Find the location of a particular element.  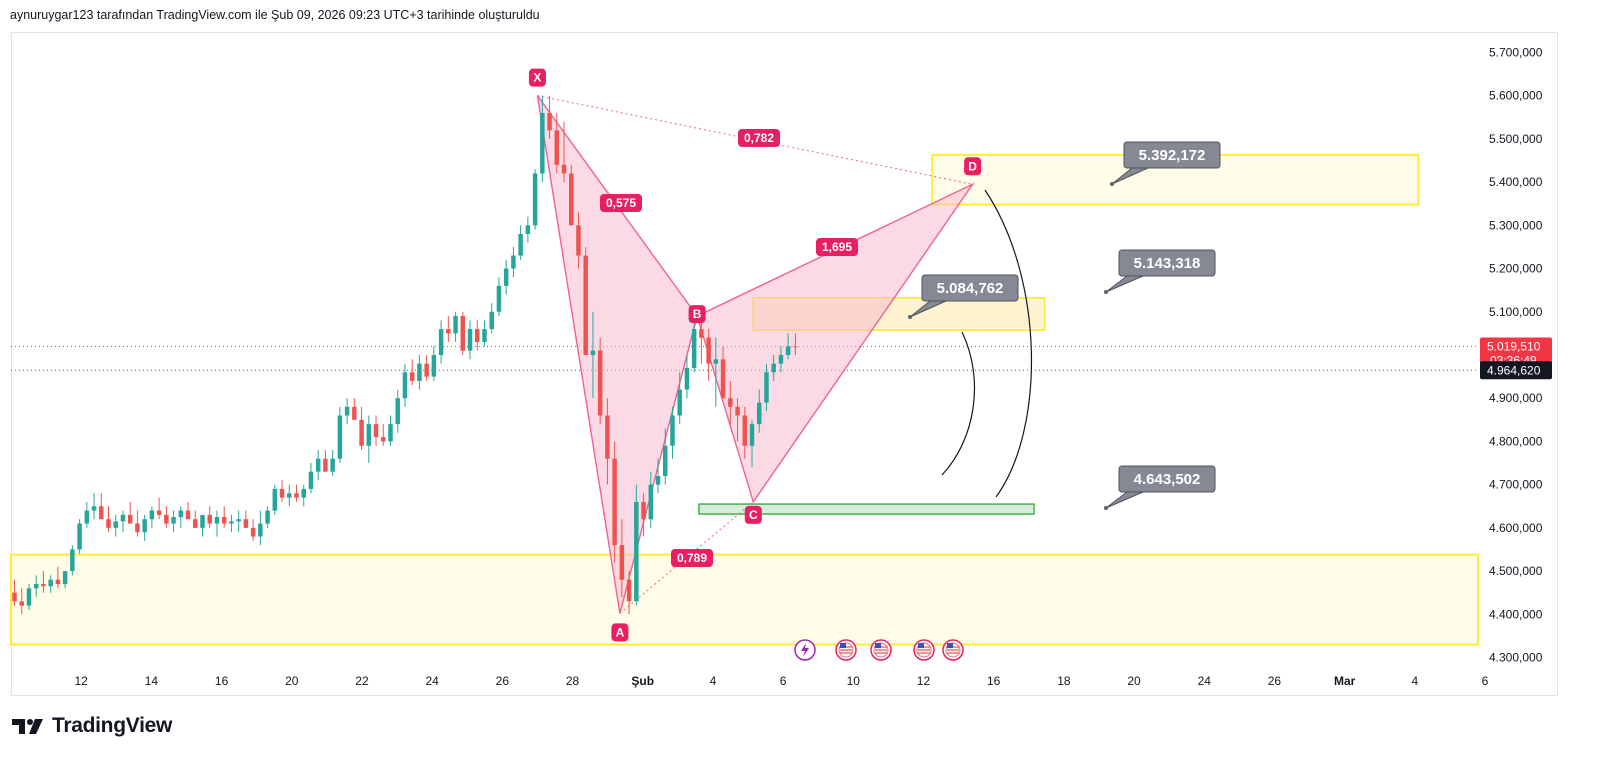

lightning-glyph is located at coordinates (805, 650).